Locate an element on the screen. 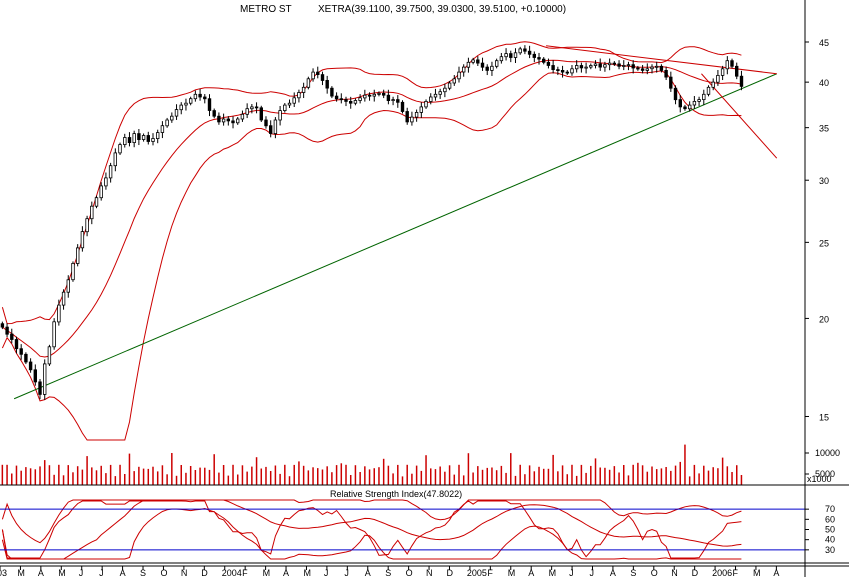  price-tick-label: 30 is located at coordinates (824, 181).